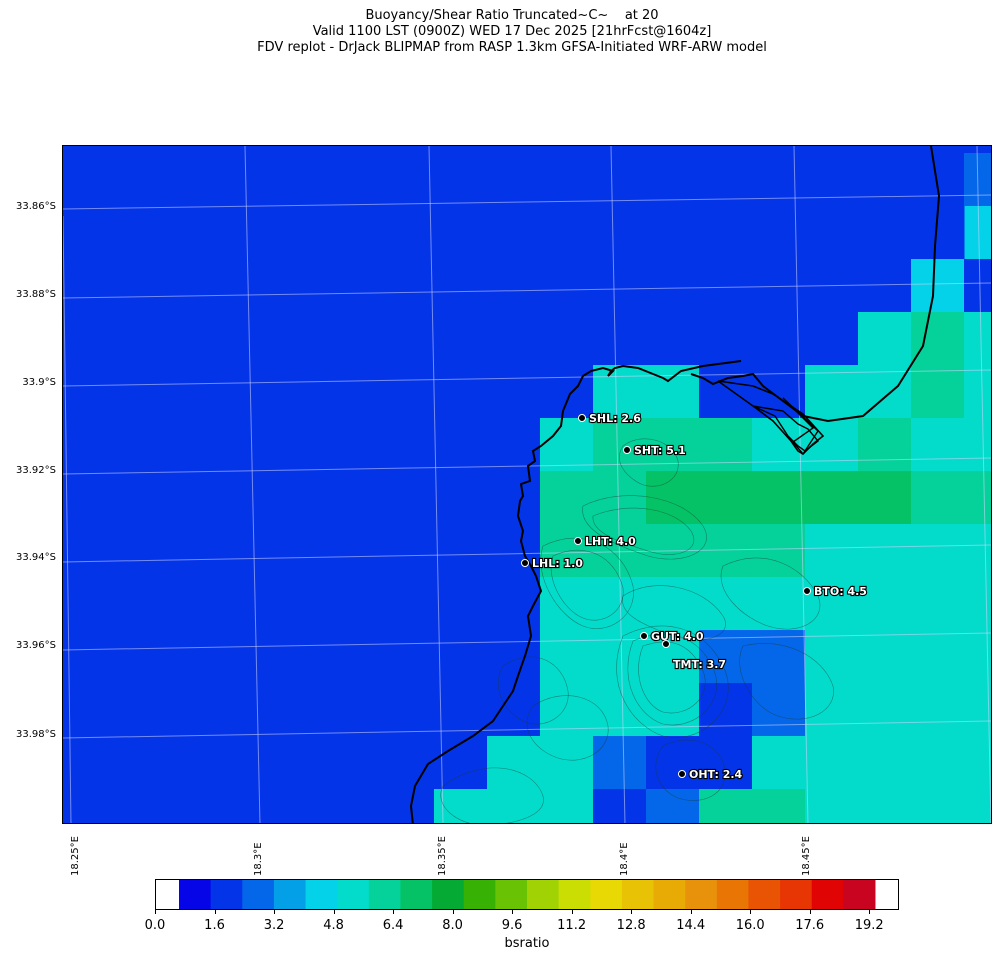 This screenshot has width=1001, height=962. What do you see at coordinates (694, 656) in the screenshot?
I see `station-marker: TMT: 3.7` at bounding box center [694, 656].